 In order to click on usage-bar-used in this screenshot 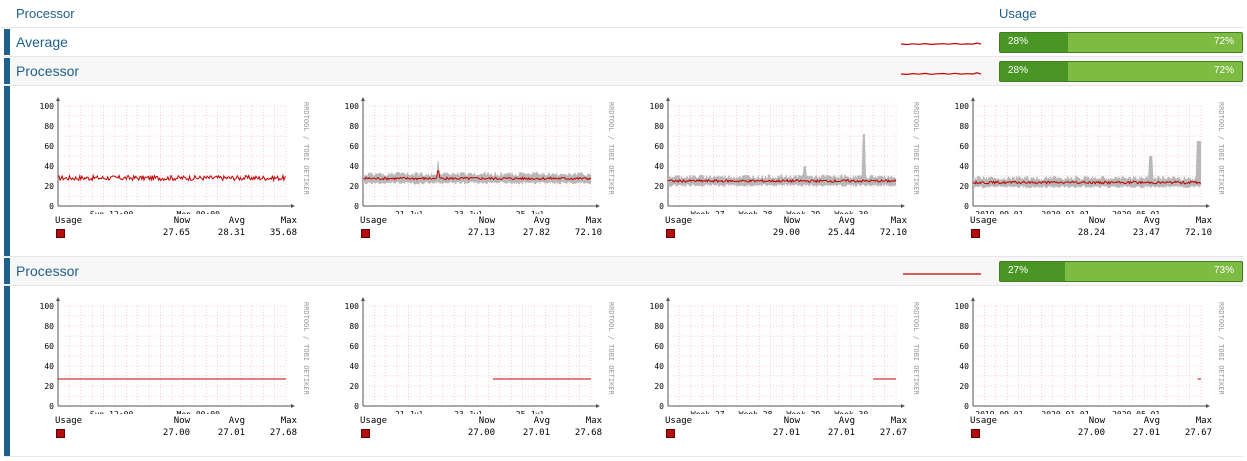, I will do `click(1034, 71)`.